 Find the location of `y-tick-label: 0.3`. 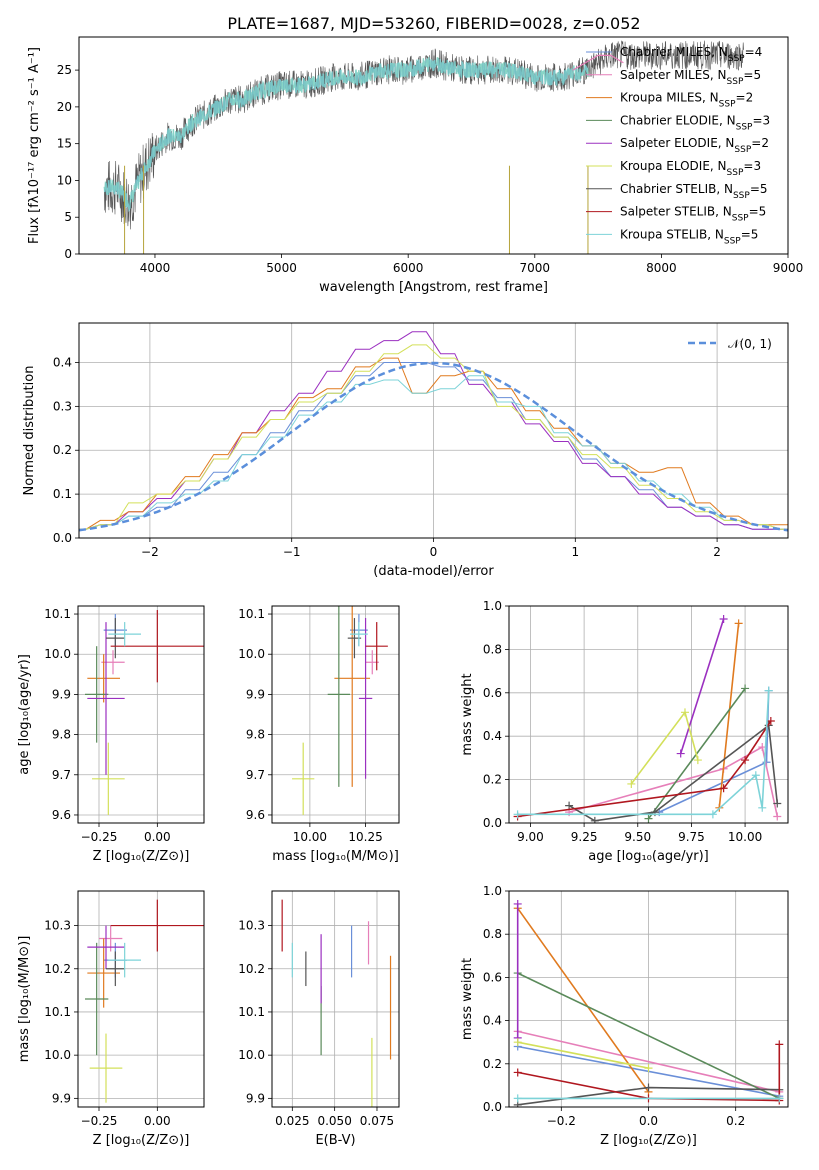

y-tick-label: 0.3 is located at coordinates (62, 406).